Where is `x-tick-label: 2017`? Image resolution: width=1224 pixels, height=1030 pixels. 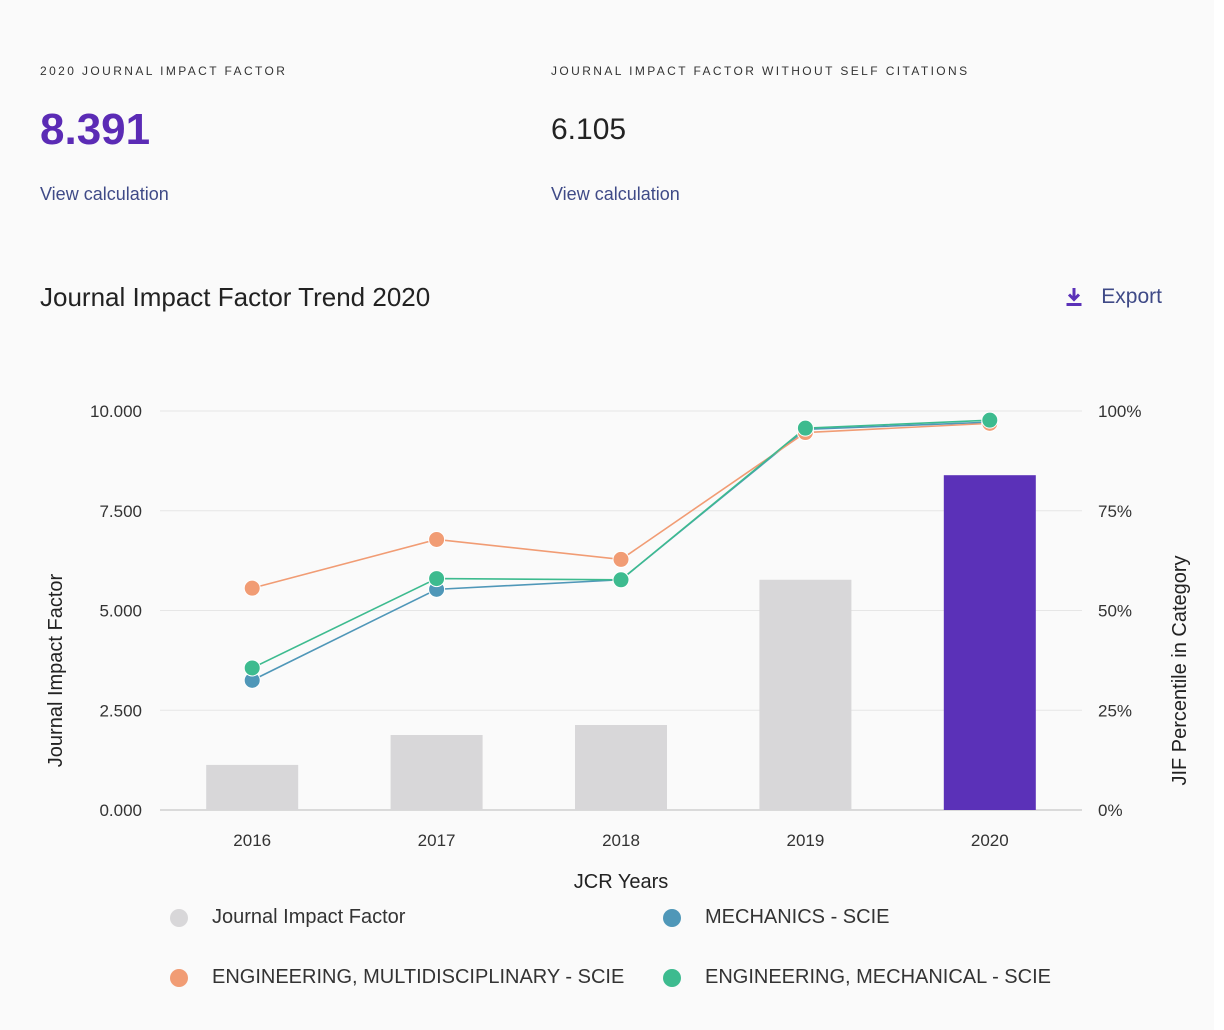
x-tick-label: 2017 is located at coordinates (437, 840).